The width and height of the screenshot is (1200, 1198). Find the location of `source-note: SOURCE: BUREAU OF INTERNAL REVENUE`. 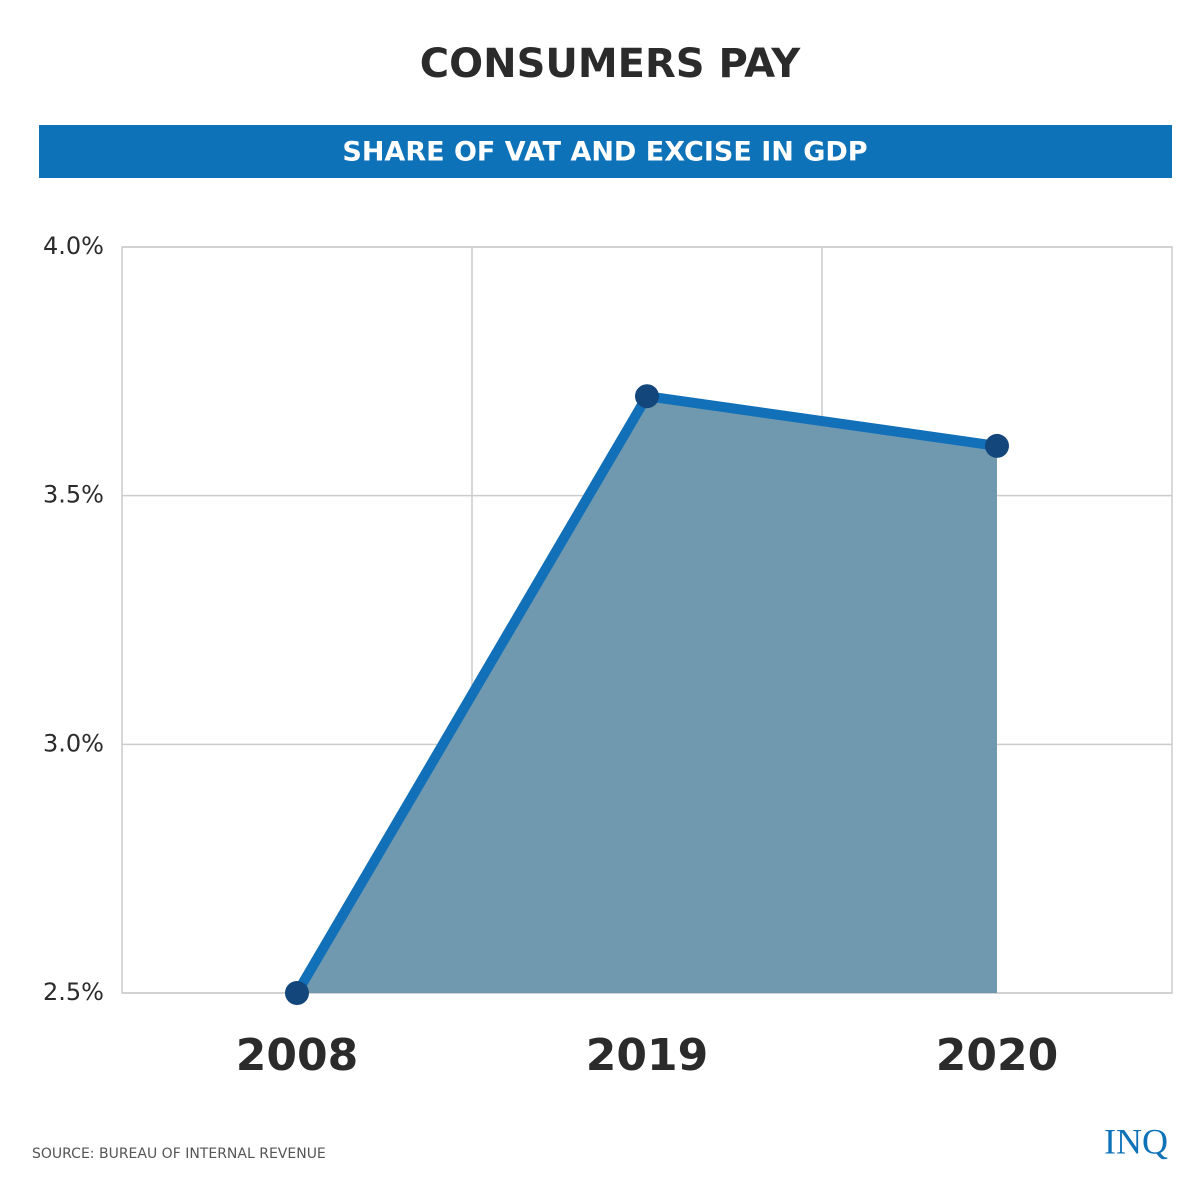

source-note: SOURCE: BUREAU OF INTERNAL REVENUE is located at coordinates (179, 1154).